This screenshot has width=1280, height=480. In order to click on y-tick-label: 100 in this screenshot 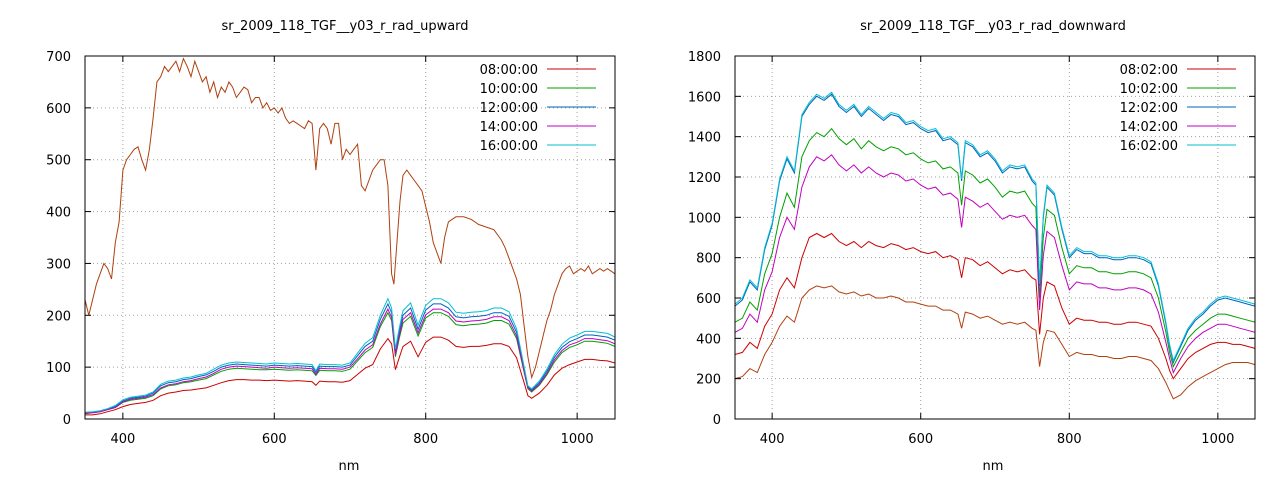, I will do `click(58, 368)`.